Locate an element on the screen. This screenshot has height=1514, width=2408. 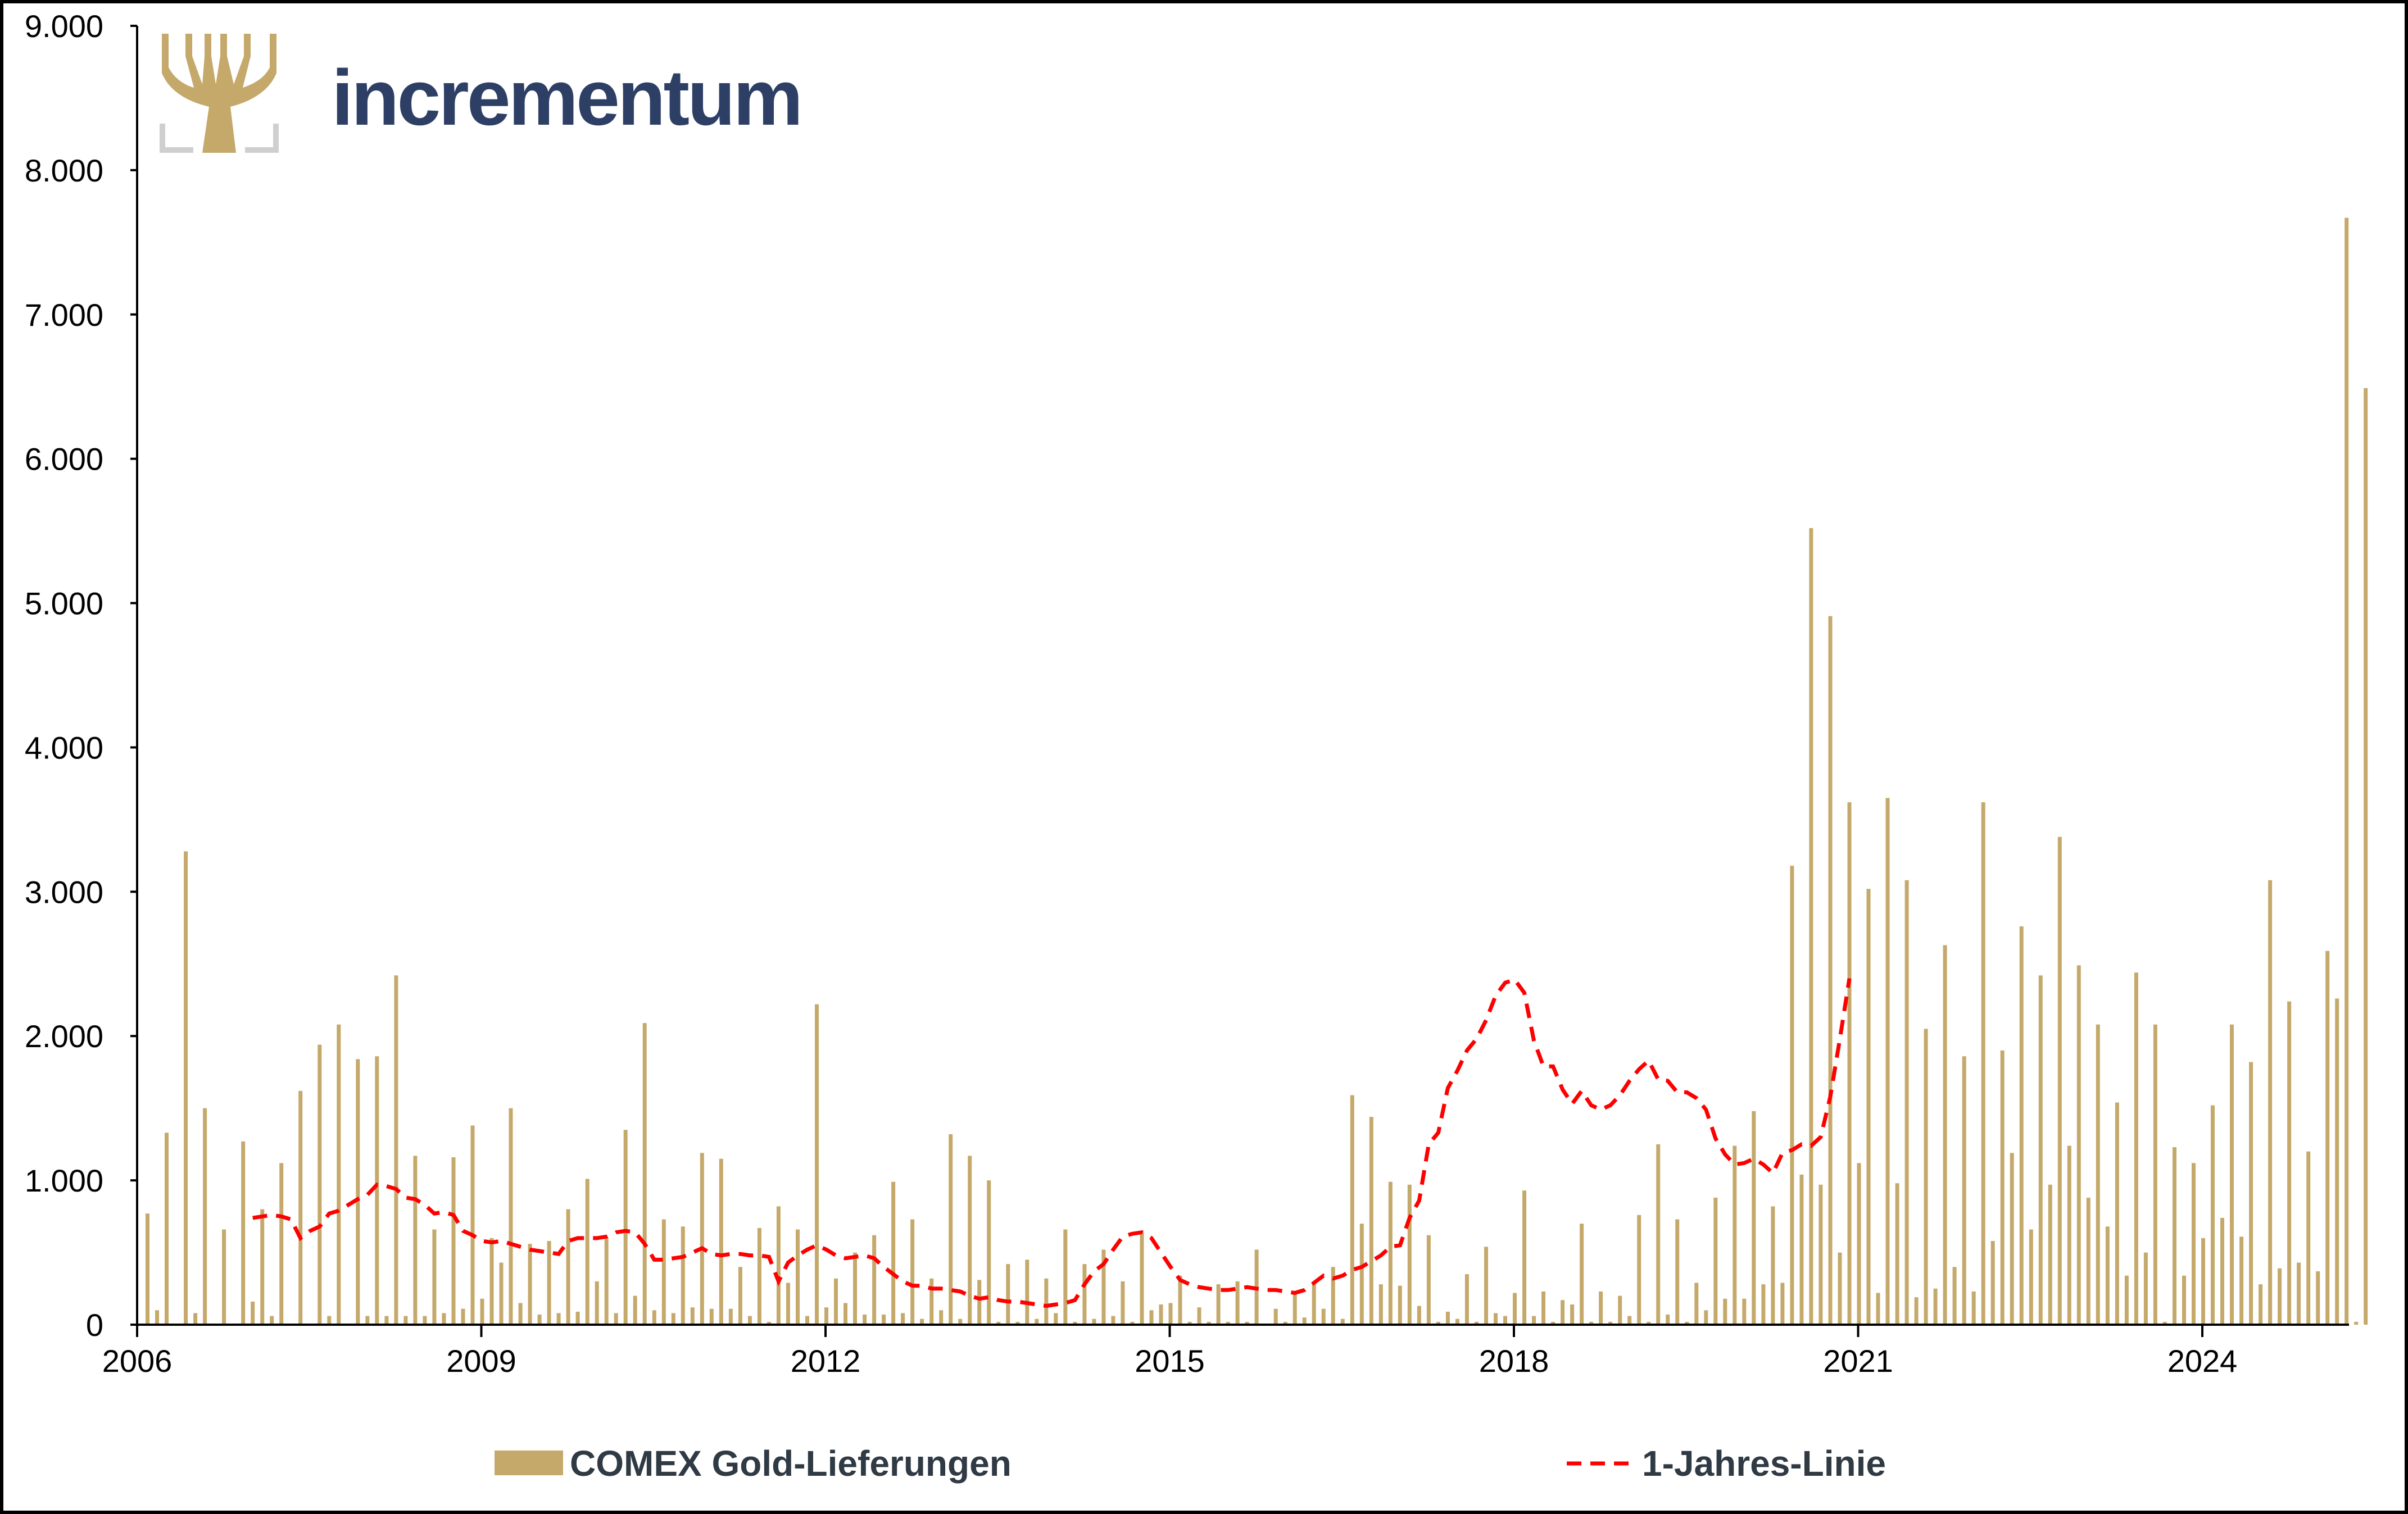
x-tick-label: 2006 is located at coordinates (137, 1361).